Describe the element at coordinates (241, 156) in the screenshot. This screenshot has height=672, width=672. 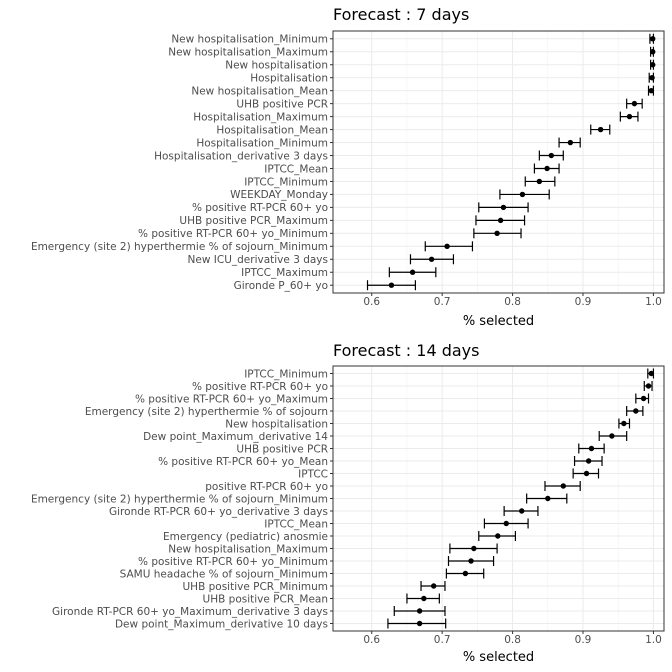
I see `y-tick-label: Hospitalisation_derivative 3 days` at that location.